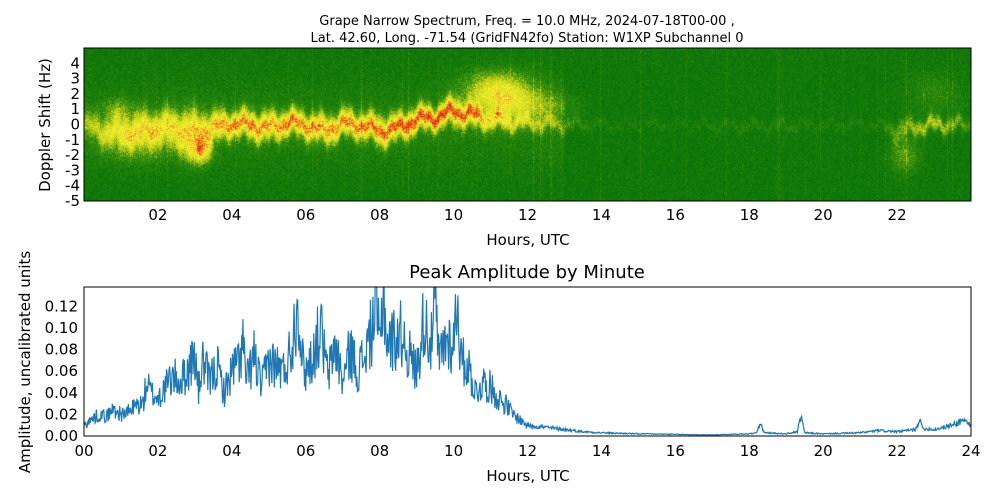 This screenshot has height=500, width=1000. I want to click on amplitude-chart-title: Peak Amplitude by Minute, so click(527, 272).